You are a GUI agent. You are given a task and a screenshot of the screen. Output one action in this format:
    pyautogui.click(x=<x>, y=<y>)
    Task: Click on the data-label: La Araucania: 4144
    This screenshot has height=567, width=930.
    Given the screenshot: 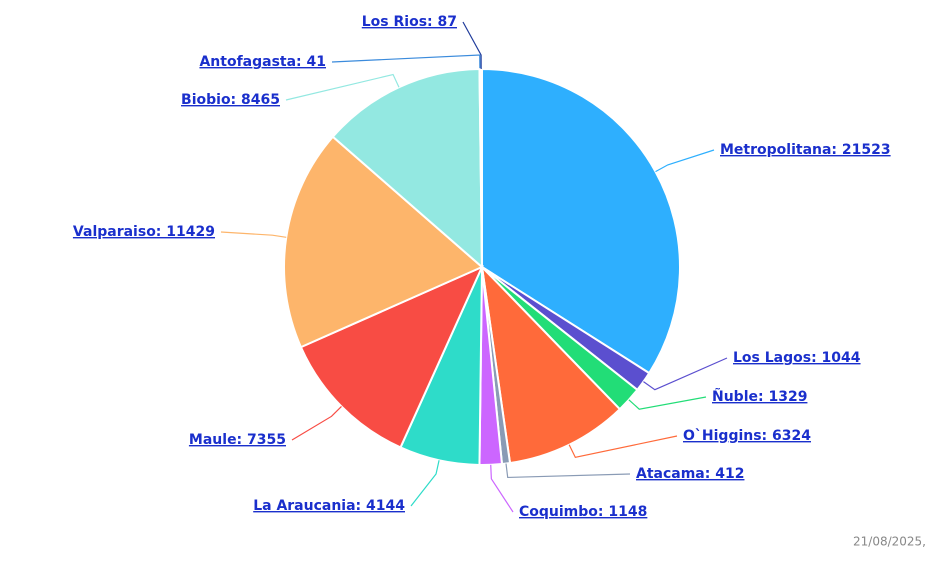 What is the action you would take?
    pyautogui.click(x=329, y=506)
    